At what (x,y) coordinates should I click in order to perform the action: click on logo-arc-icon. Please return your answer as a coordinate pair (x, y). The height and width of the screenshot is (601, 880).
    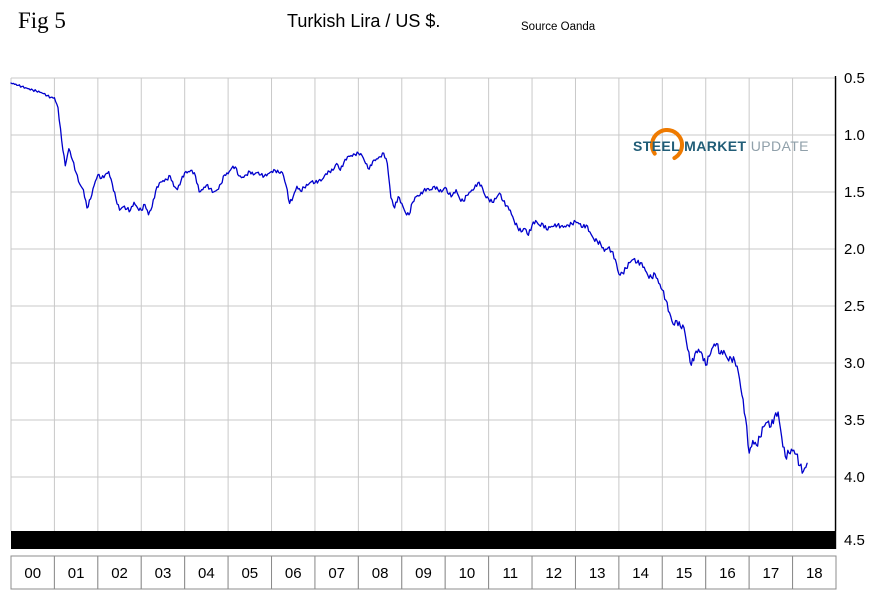
    Looking at the image, I should click on (667, 145).